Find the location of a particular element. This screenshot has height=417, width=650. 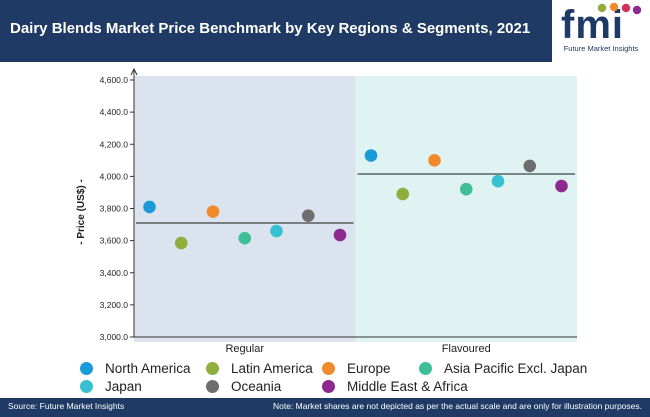

y-tick-label: 3,000.0 is located at coordinates (114, 337).